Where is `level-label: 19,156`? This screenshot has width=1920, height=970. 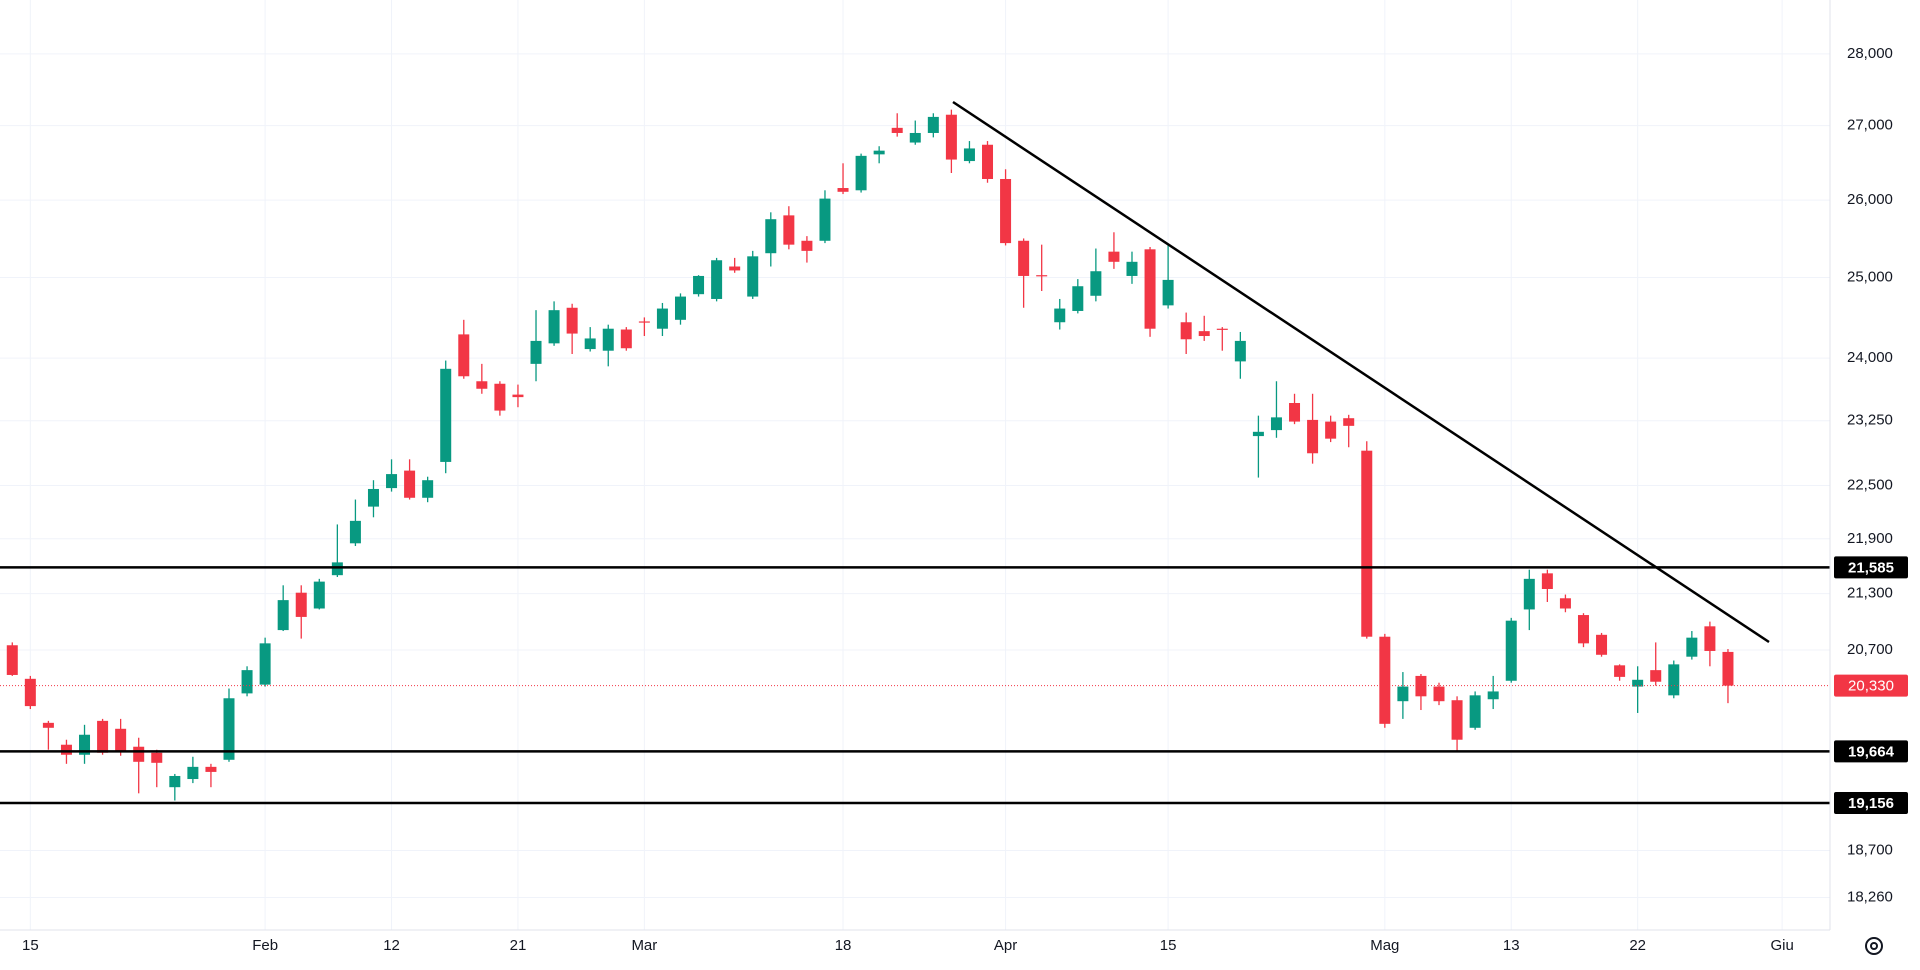
level-label: 19,156 is located at coordinates (1871, 803).